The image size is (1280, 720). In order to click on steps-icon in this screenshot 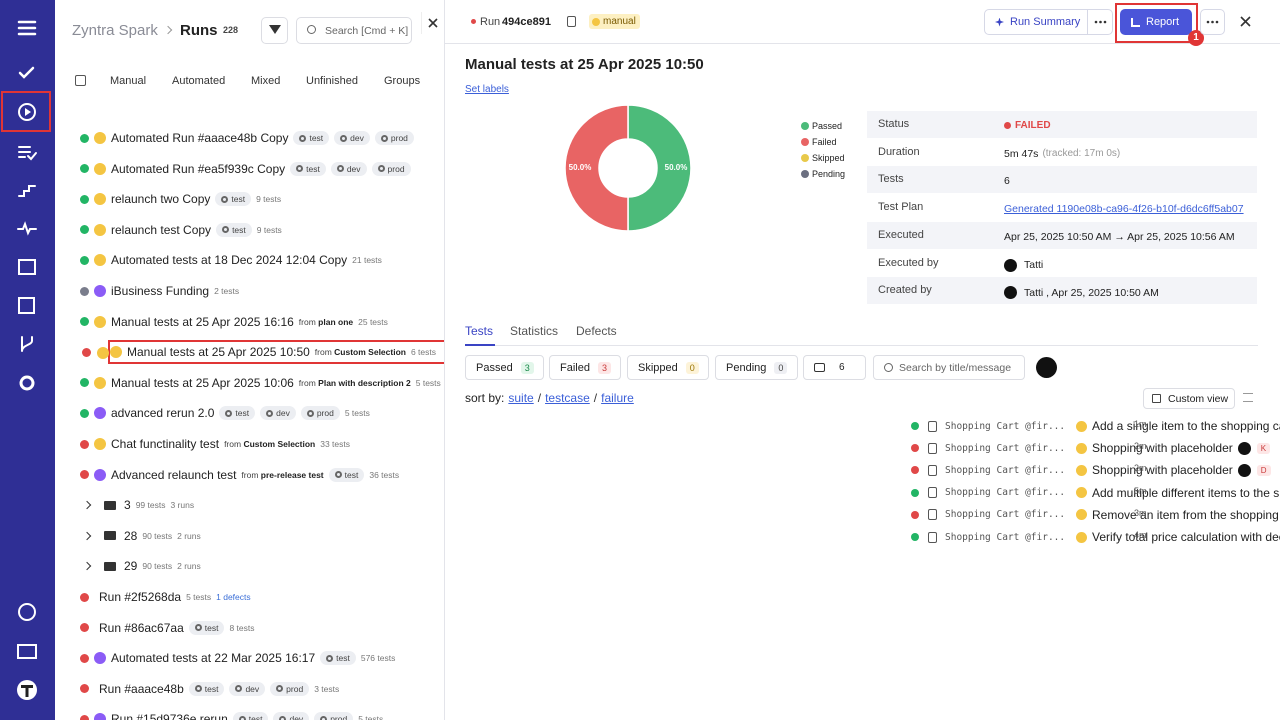, I will do `click(27, 191)`.